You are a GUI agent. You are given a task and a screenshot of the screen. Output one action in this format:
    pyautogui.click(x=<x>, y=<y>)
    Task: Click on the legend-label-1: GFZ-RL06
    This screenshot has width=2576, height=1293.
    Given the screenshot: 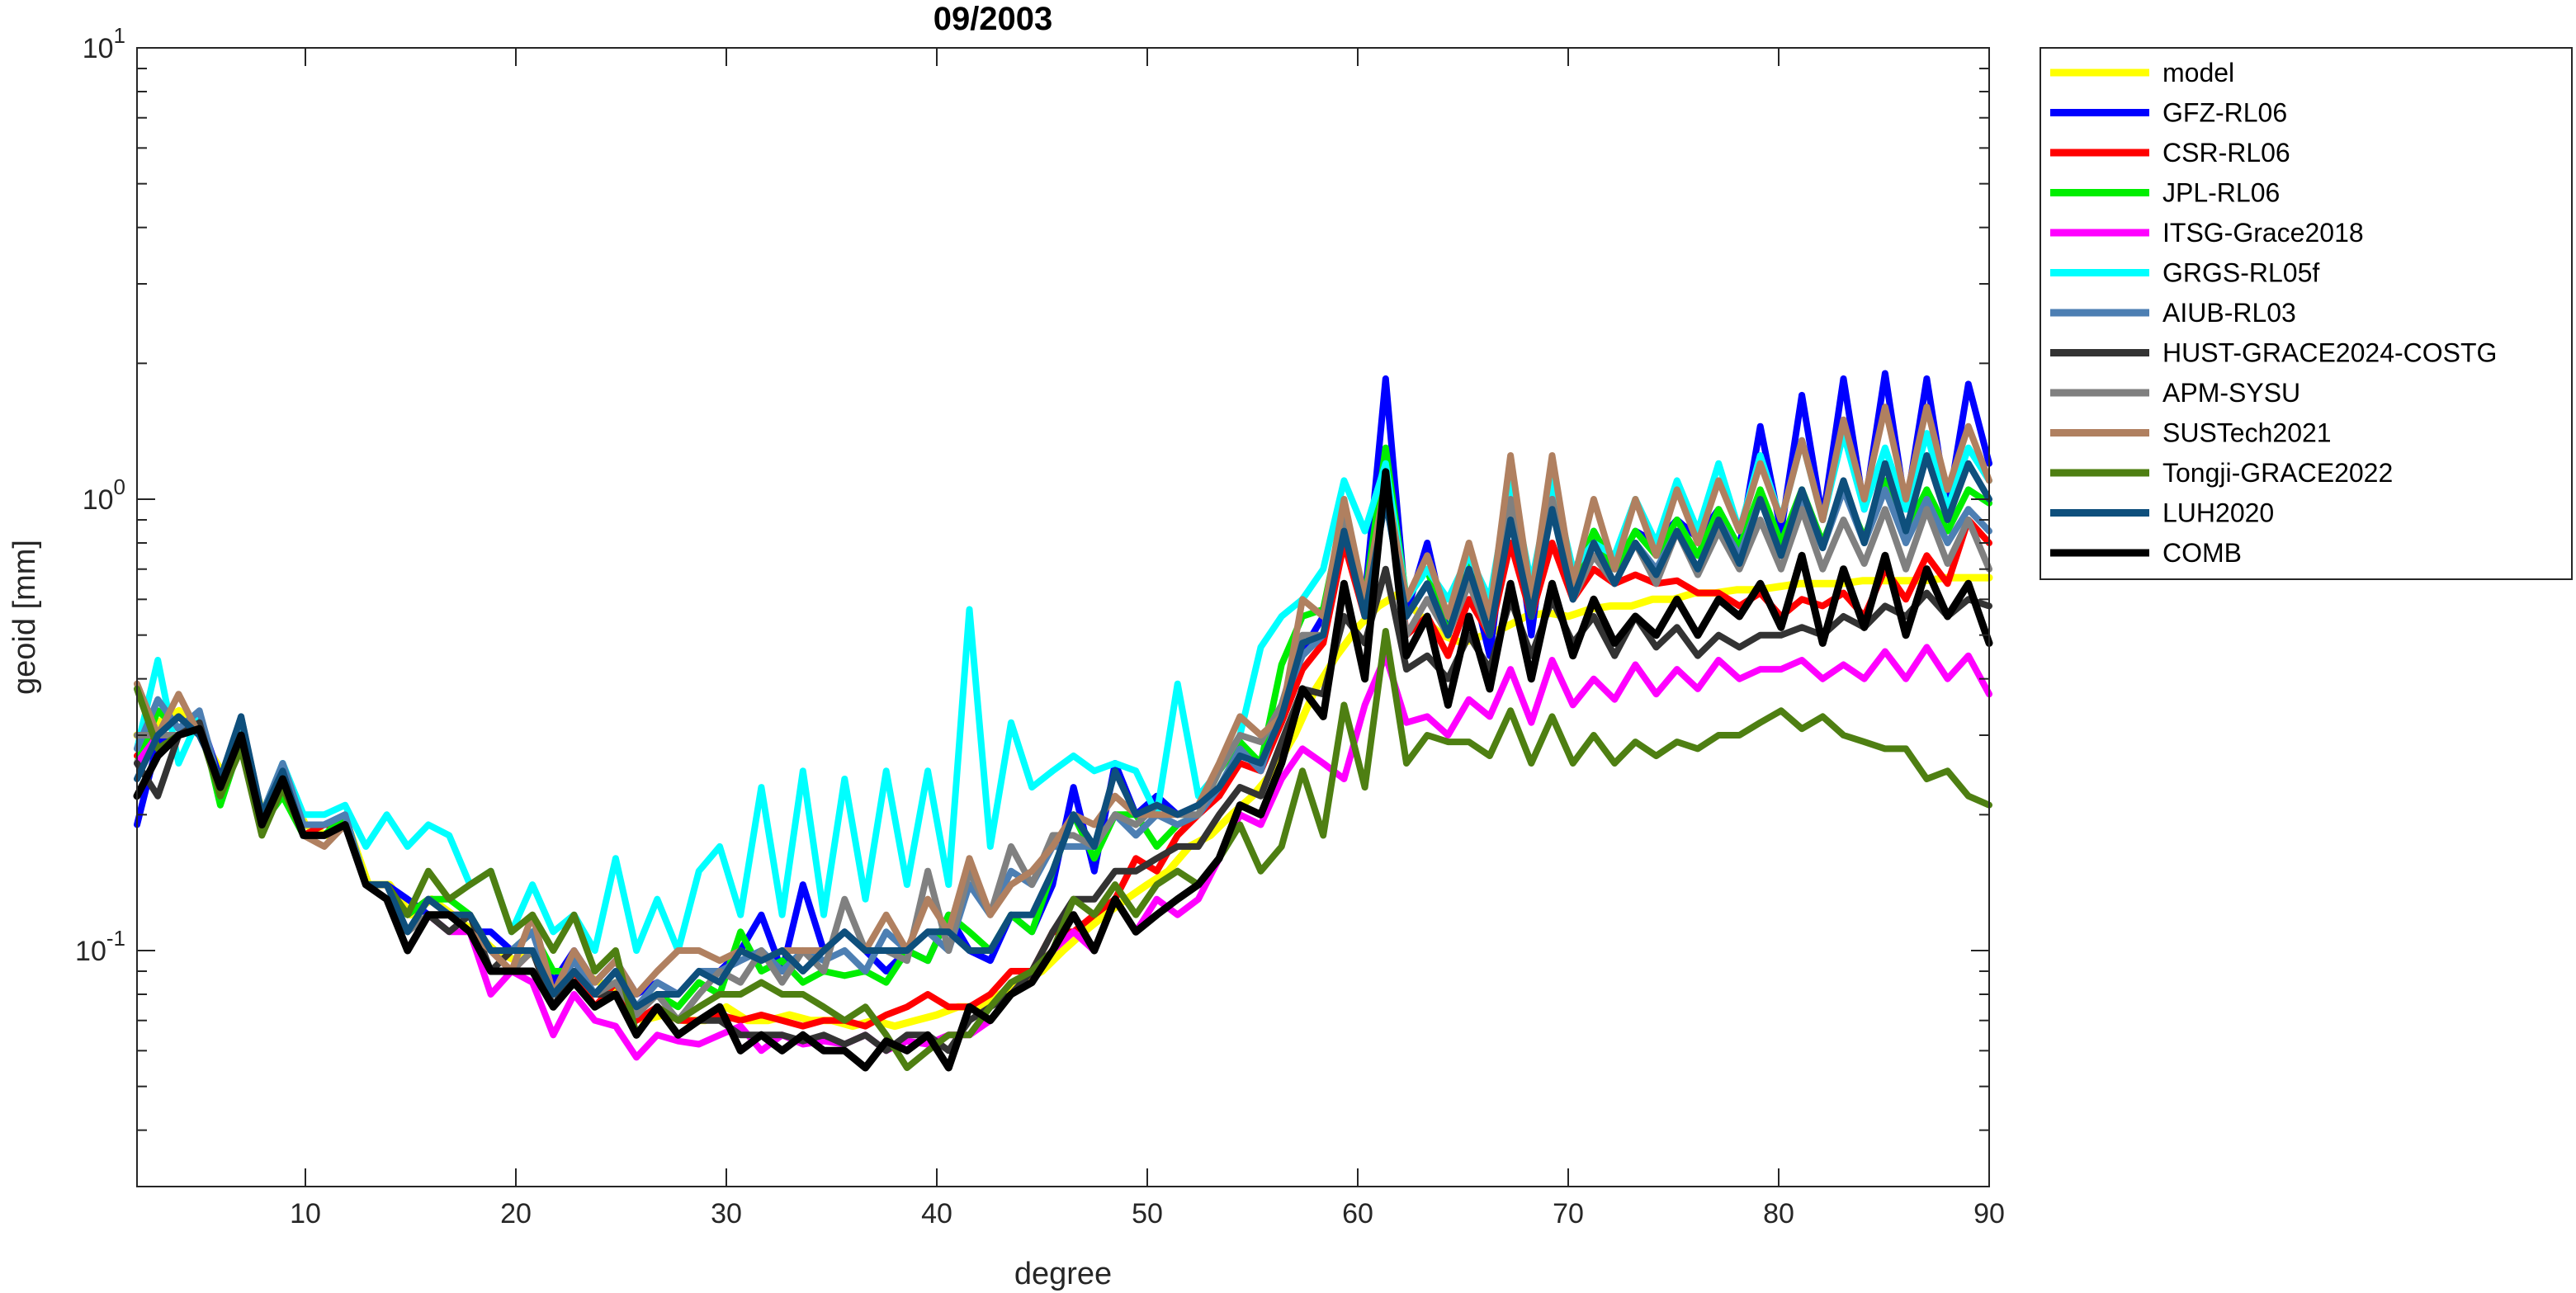 What is the action you would take?
    pyautogui.click(x=2224, y=113)
    